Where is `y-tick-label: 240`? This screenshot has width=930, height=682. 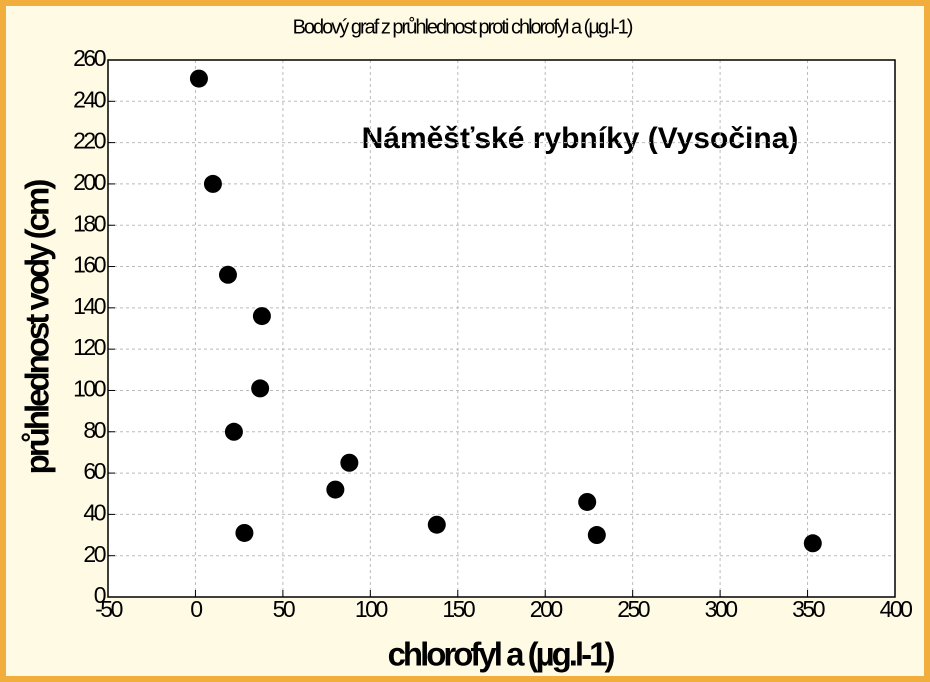
y-tick-label: 240 is located at coordinates (89, 99).